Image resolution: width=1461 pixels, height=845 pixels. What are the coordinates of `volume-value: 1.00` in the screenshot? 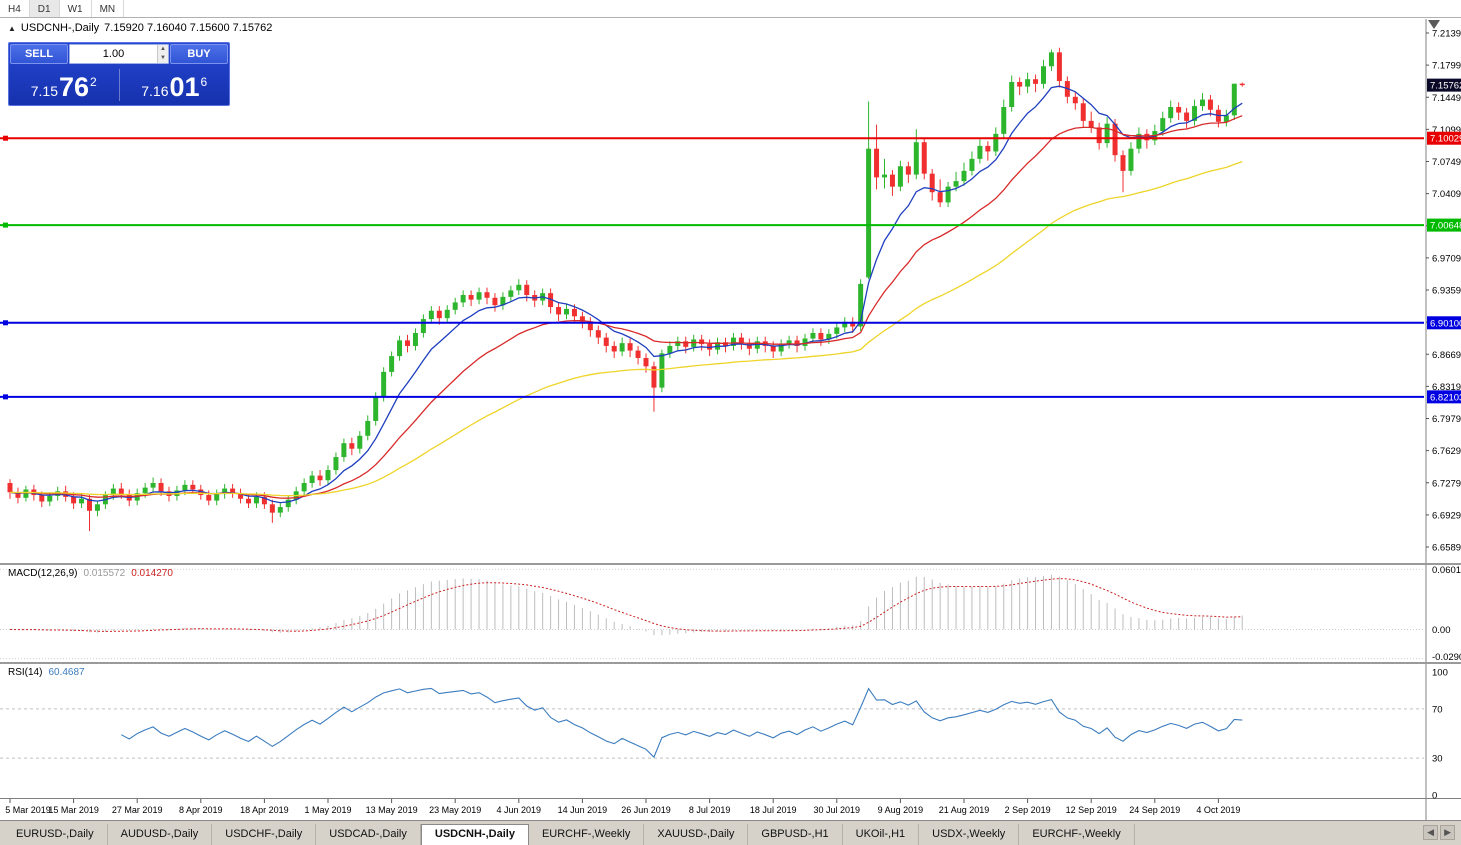 It's located at (113, 54).